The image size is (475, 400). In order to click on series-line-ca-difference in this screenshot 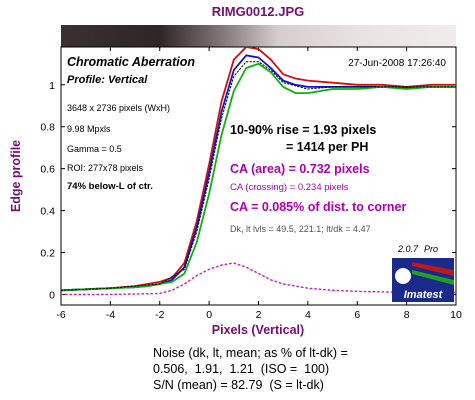, I will do `click(258, 279)`.